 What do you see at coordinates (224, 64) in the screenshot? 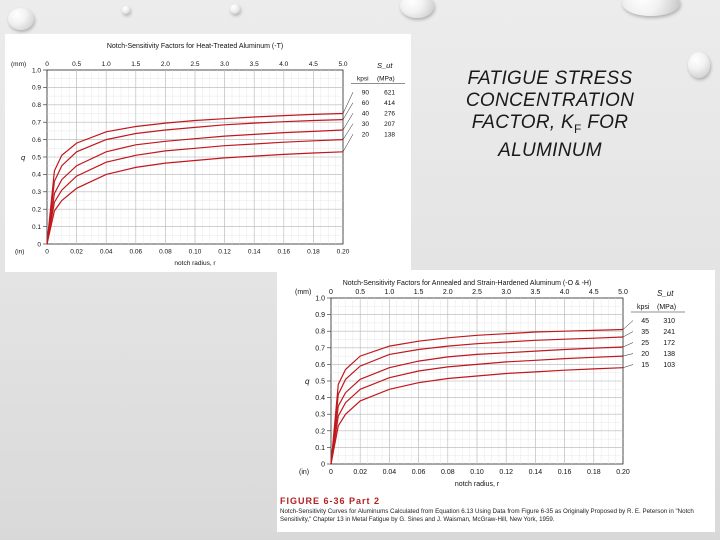
I see `x2-tick-label: 3.0` at bounding box center [224, 64].